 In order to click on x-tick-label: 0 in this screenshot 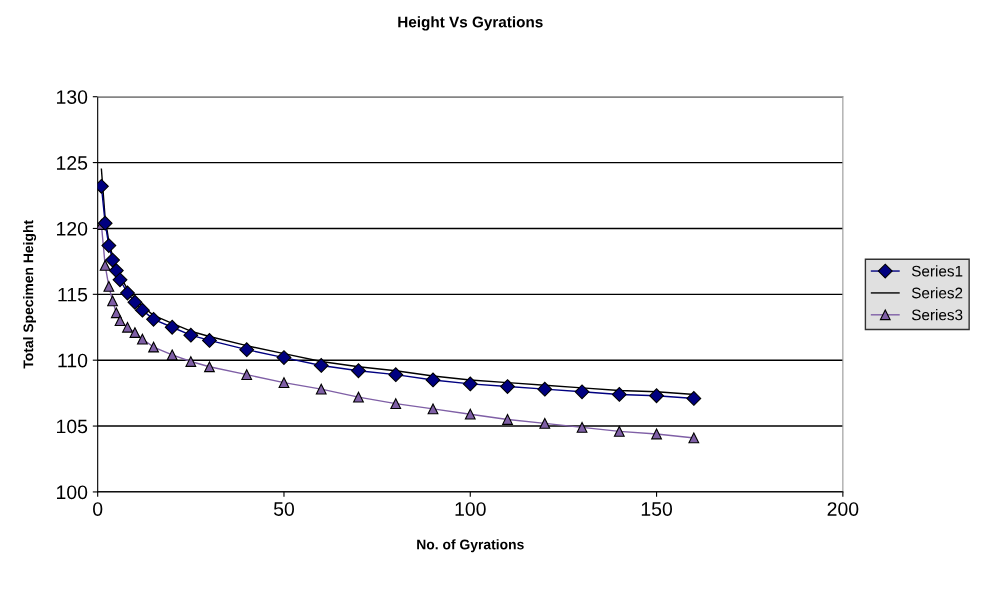, I will do `click(98, 509)`.